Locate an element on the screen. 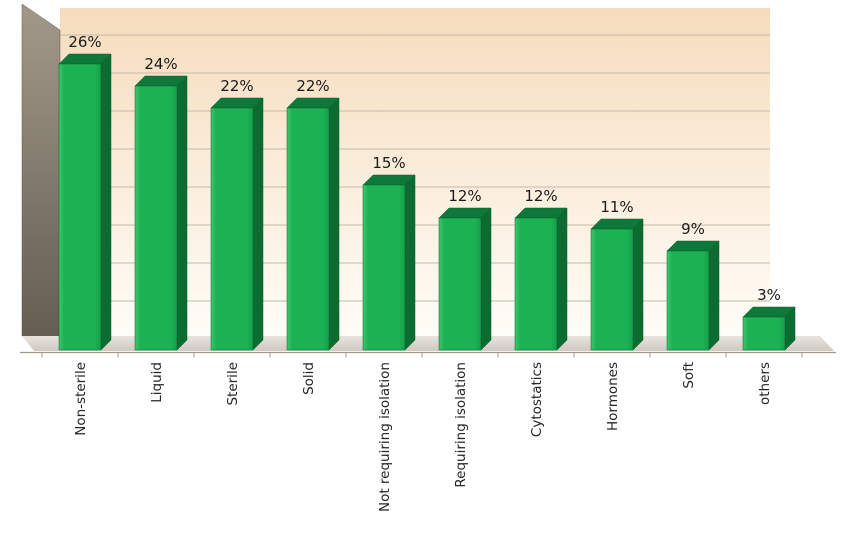  value-label: 26% is located at coordinates (84, 42).